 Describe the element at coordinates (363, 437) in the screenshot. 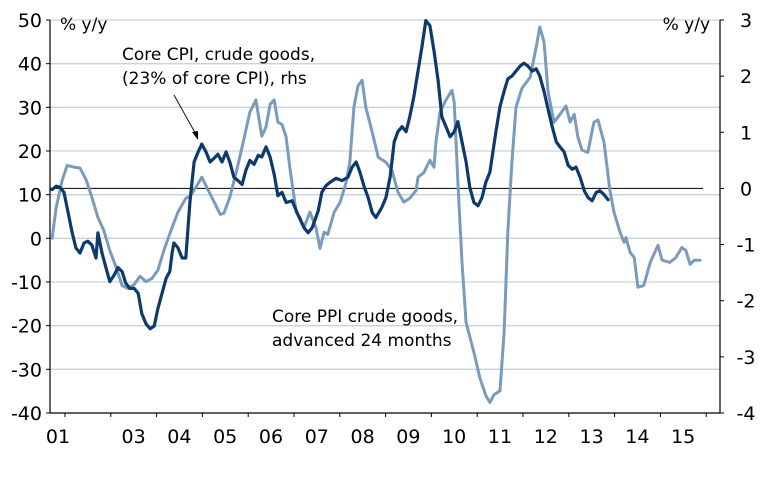

I see `x-tick-label: 08` at that location.